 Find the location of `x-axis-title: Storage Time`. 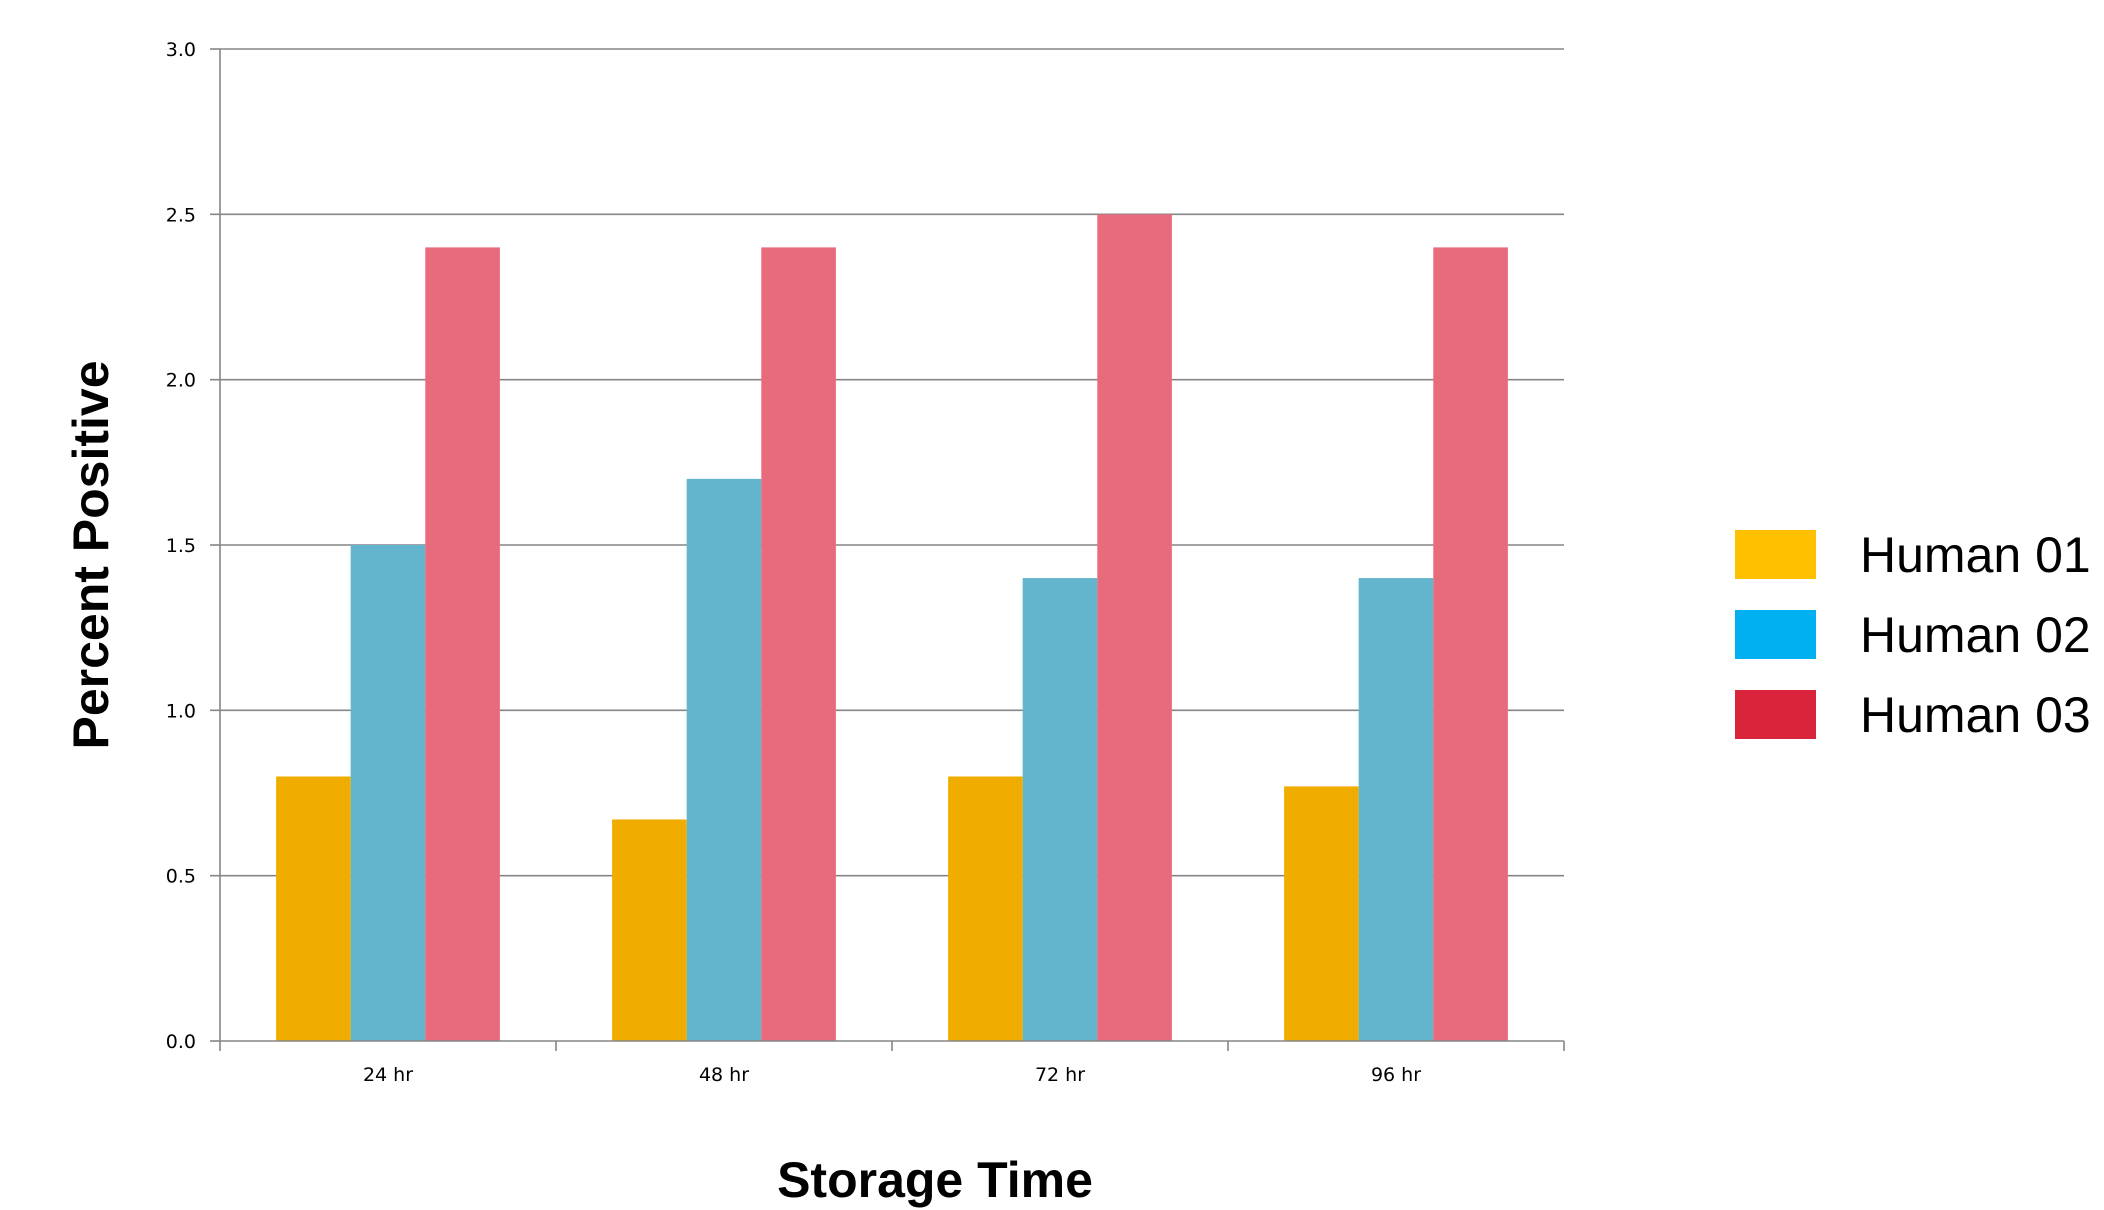

x-axis-title: Storage Time is located at coordinates (935, 1180).